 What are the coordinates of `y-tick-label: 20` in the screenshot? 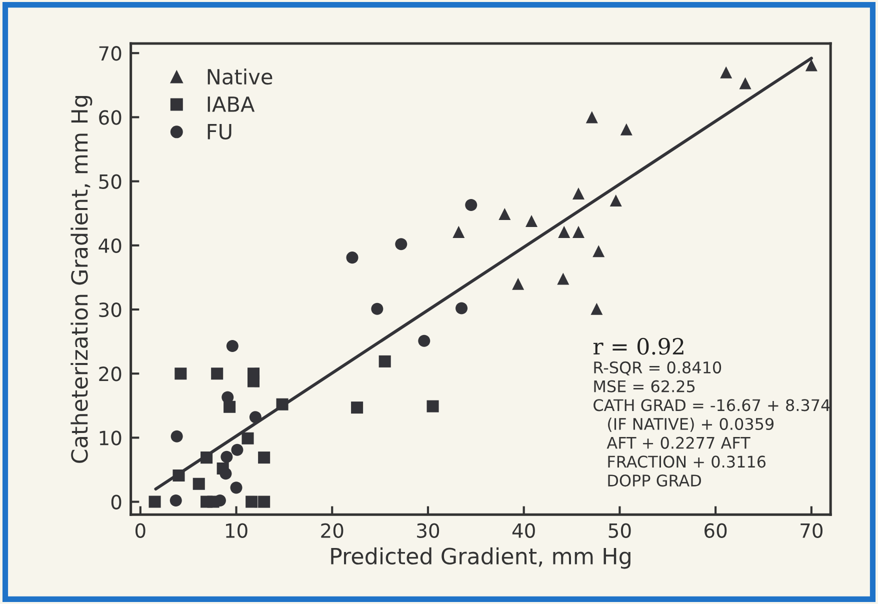 It's located at (110, 374).